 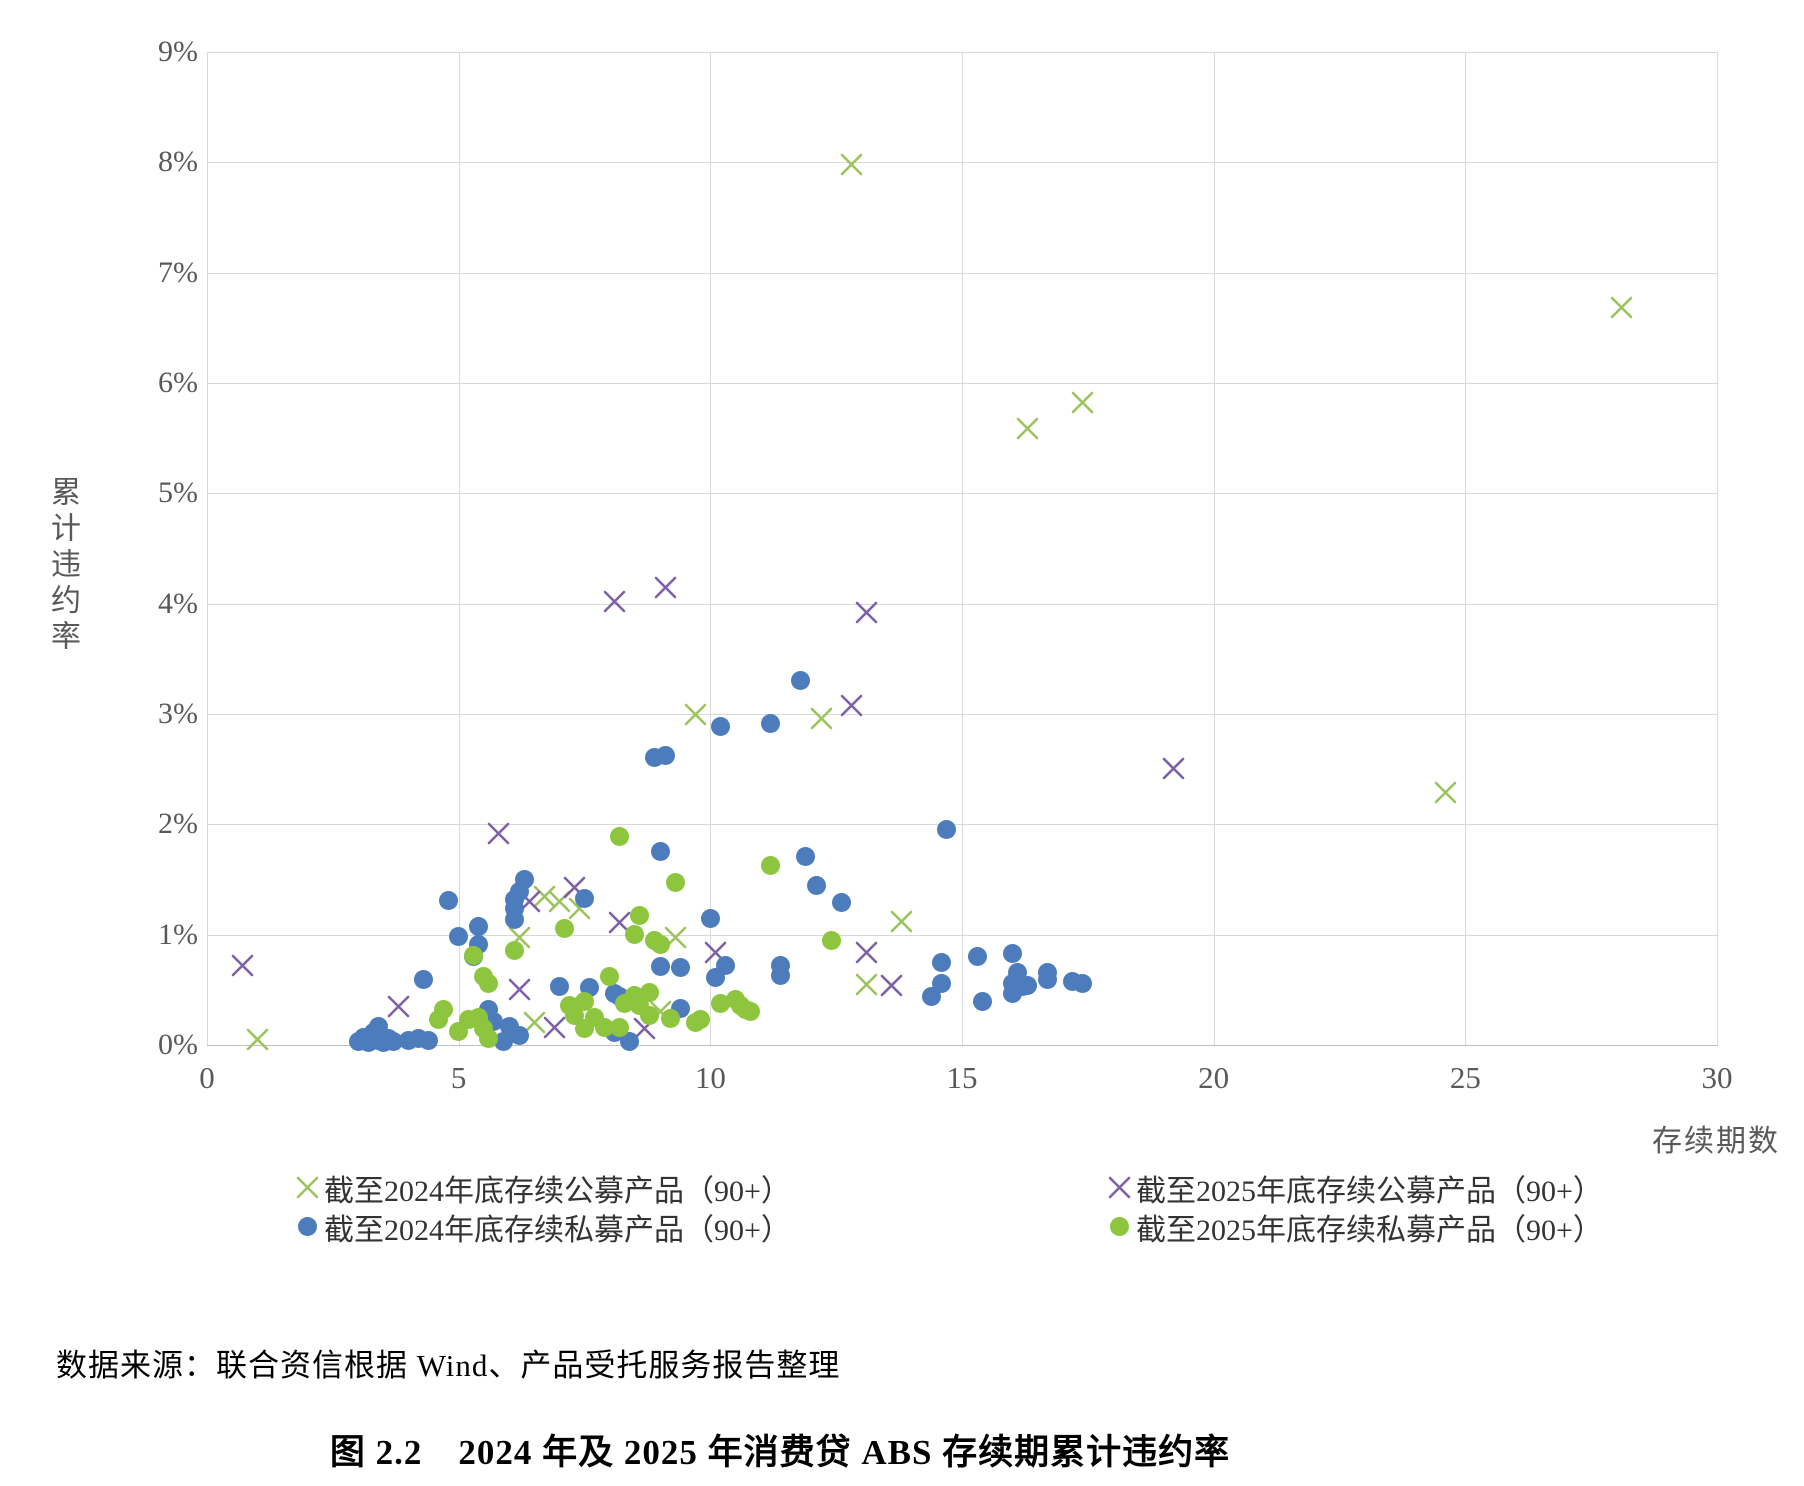 What do you see at coordinates (178, 1044) in the screenshot?
I see `y-tick-label: 0%` at bounding box center [178, 1044].